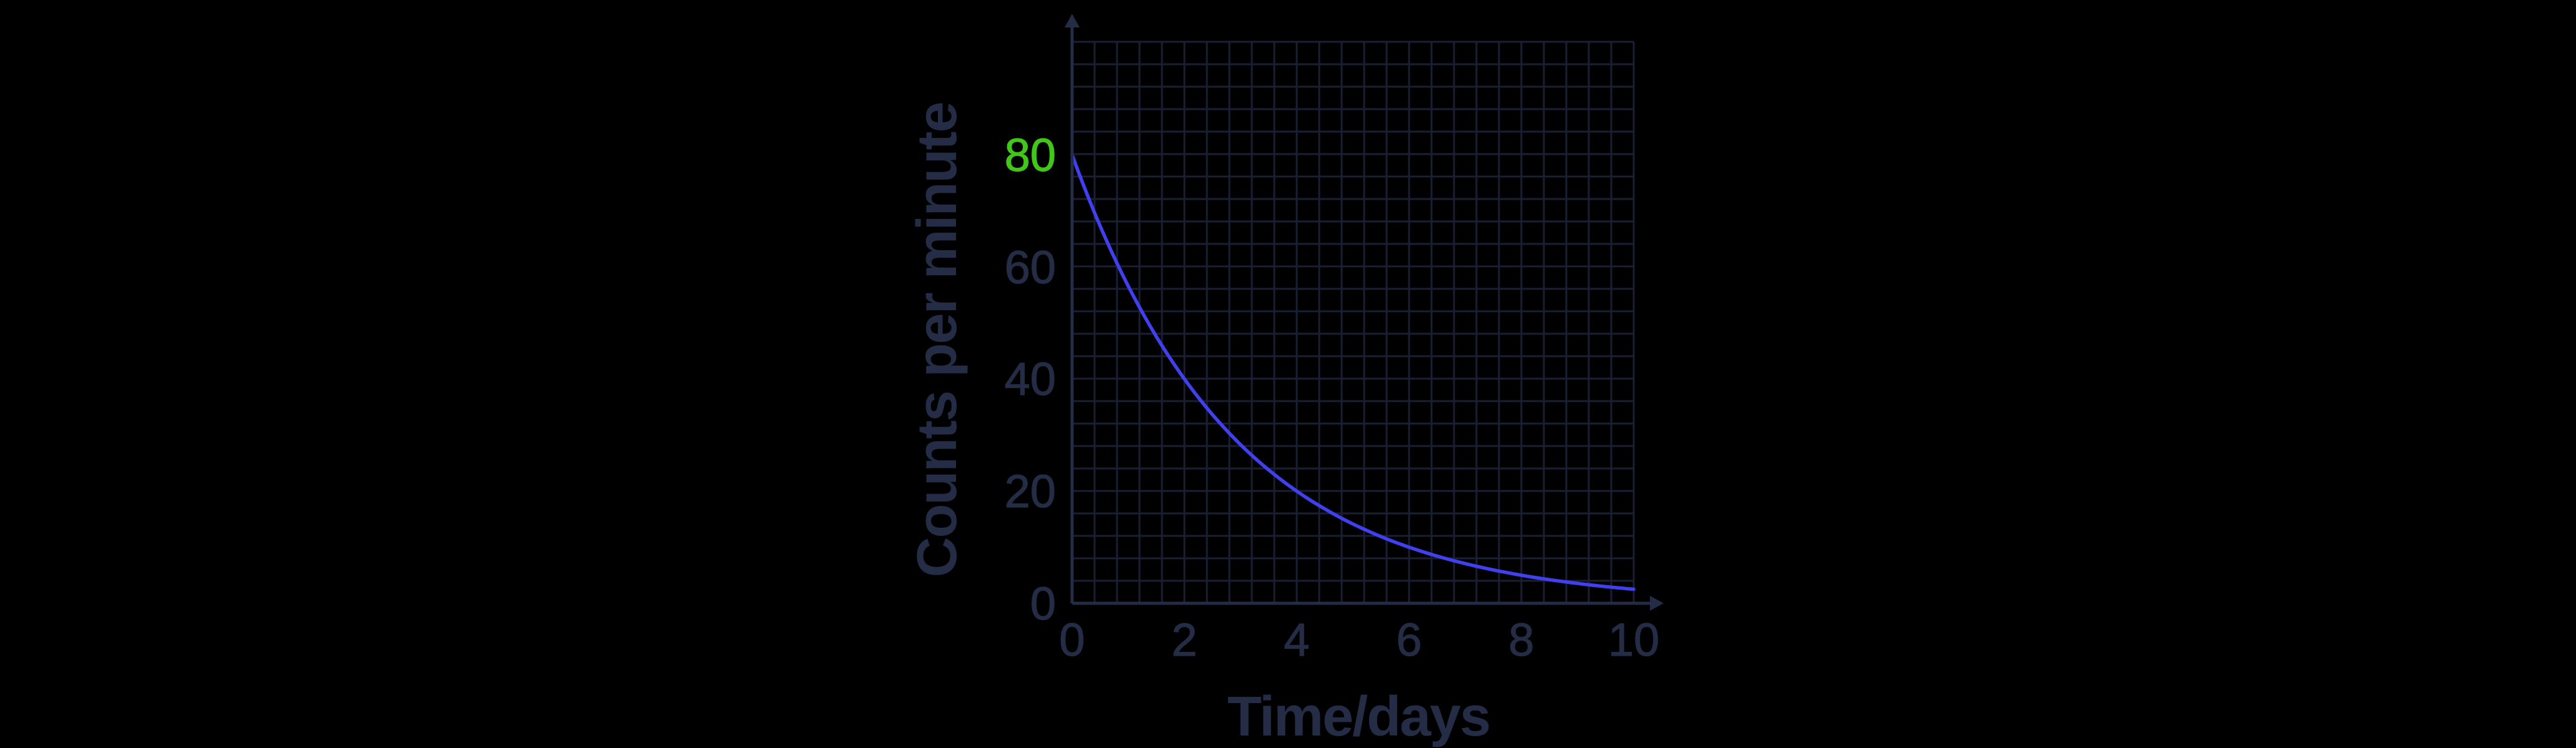 This screenshot has width=2576, height=748. I want to click on svg-text: 8, so click(1521, 640).